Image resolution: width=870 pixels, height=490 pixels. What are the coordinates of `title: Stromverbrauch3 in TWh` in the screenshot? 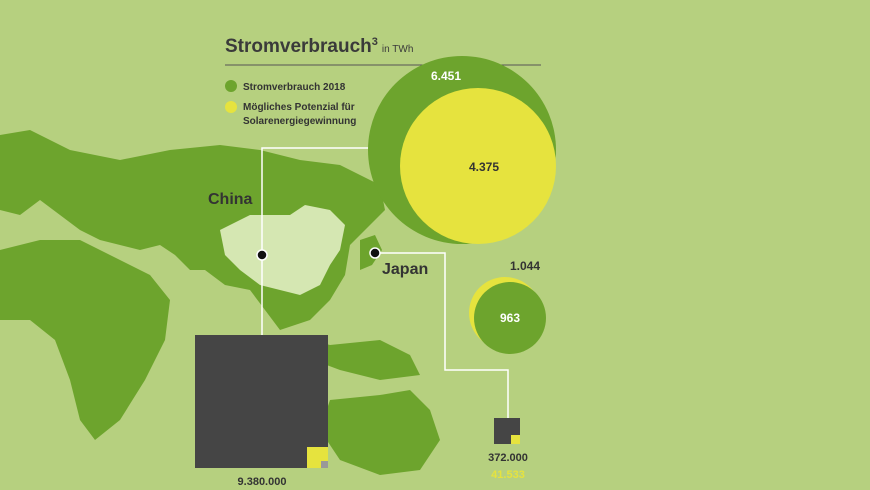 It's located at (319, 46).